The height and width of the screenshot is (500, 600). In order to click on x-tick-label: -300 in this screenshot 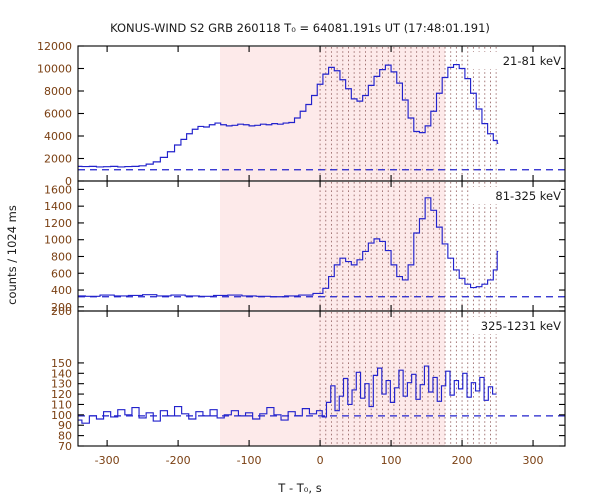, I will do `click(107, 460)`.